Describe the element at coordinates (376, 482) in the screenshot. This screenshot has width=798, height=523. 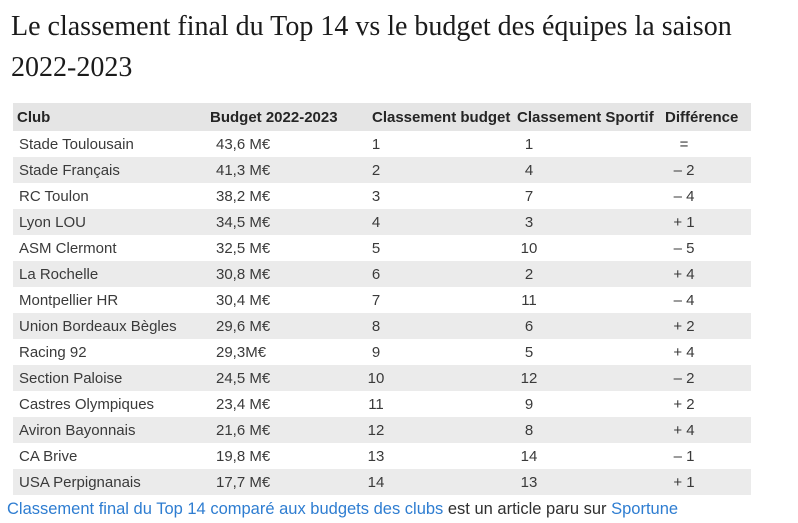
I see `rank-budget-cell: 14` at that location.